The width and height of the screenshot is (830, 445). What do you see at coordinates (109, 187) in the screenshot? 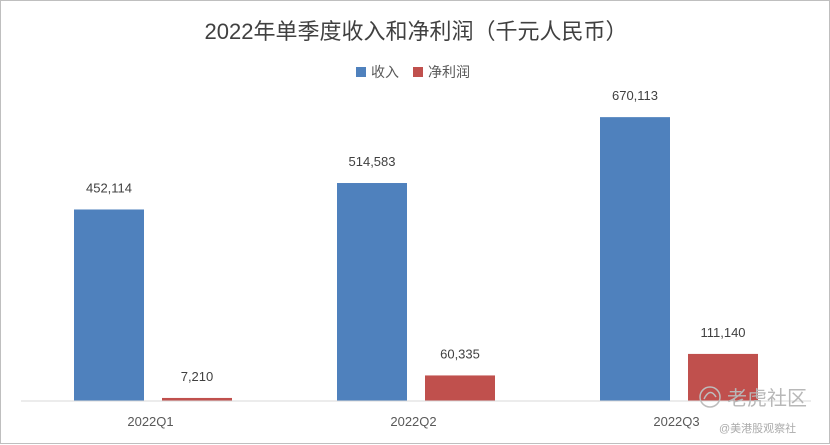
I see `data-label-revenue-2022Q1: 452,114` at bounding box center [109, 187].